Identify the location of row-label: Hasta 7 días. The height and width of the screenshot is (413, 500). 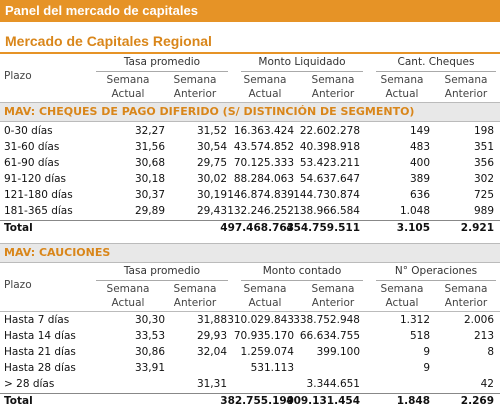
(37, 320).